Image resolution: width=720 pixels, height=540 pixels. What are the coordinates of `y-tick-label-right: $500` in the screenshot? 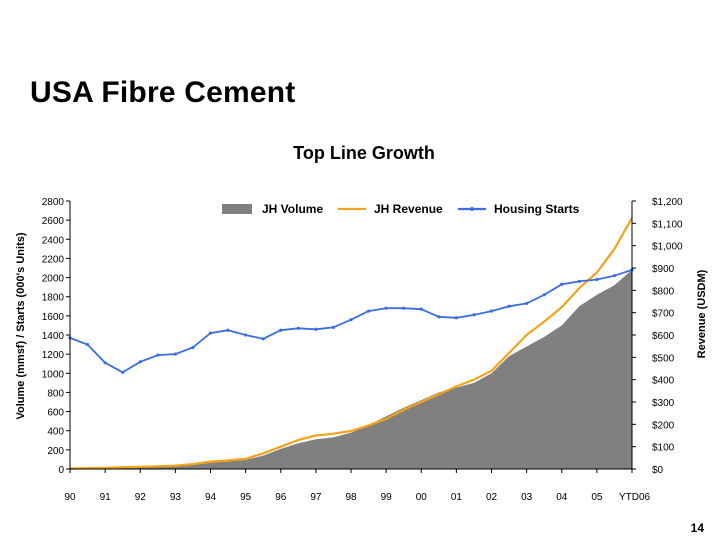 It's located at (663, 358).